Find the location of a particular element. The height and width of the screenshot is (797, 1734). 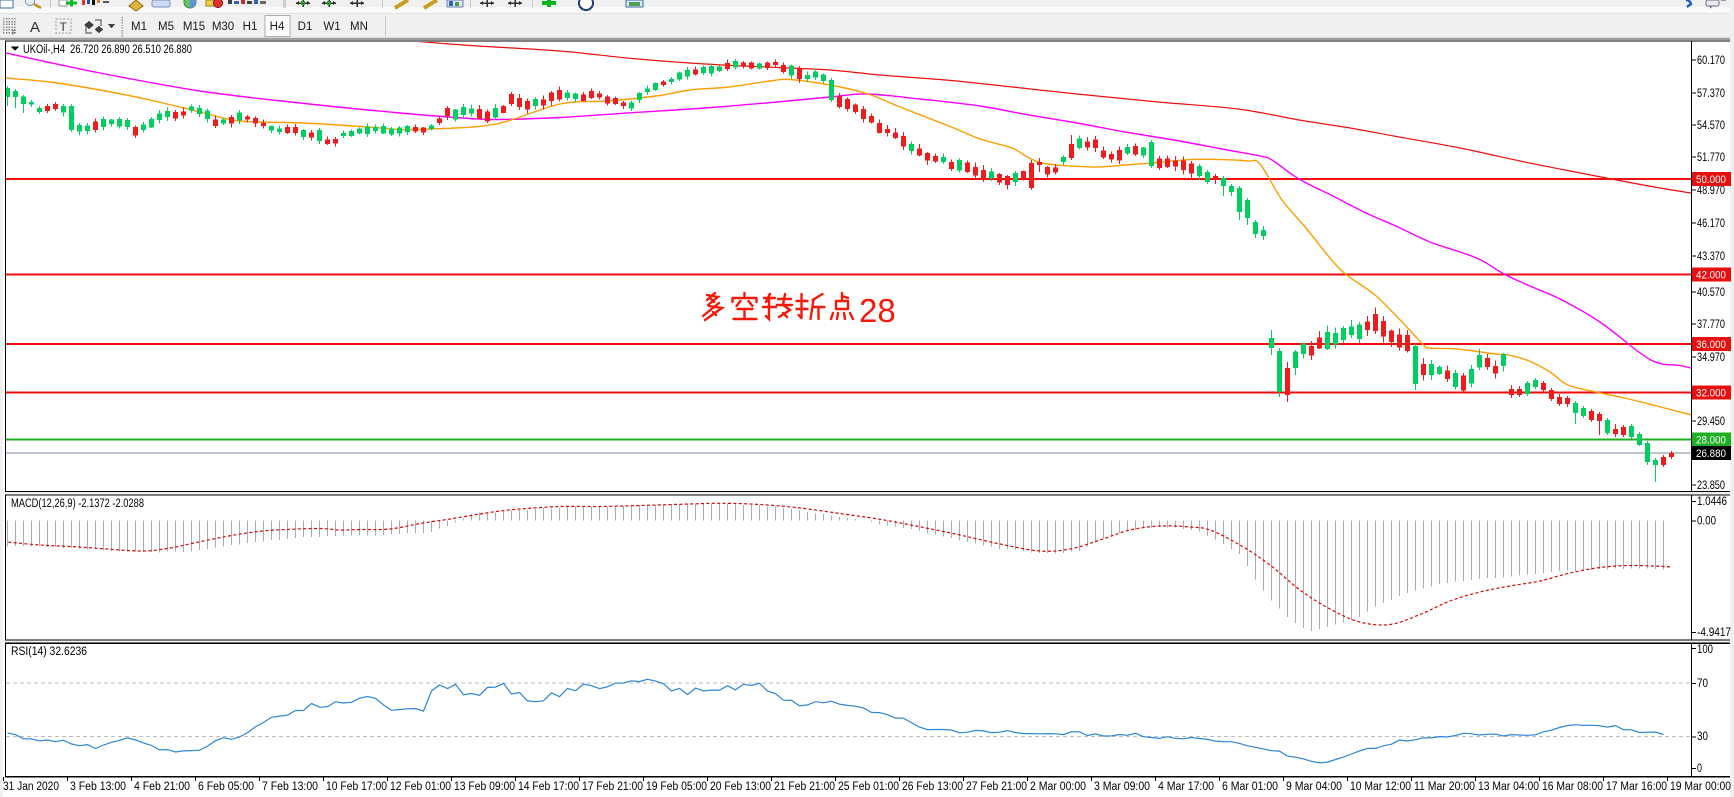

svg-text: D1 is located at coordinates (305, 27).